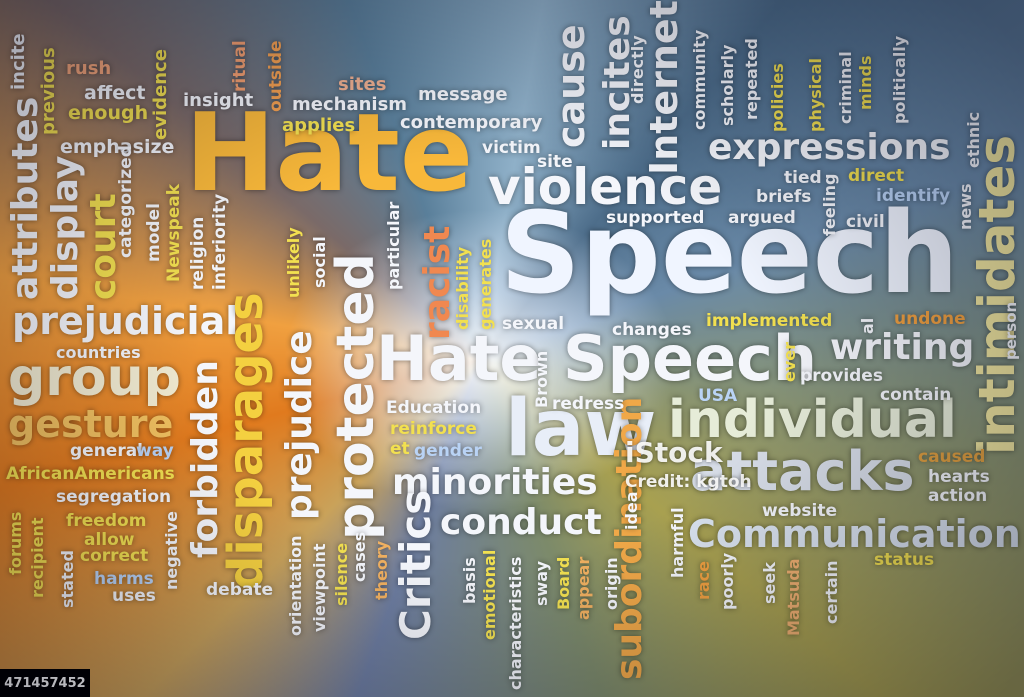 The height and width of the screenshot is (697, 1024). I want to click on word-website: website, so click(800, 511).